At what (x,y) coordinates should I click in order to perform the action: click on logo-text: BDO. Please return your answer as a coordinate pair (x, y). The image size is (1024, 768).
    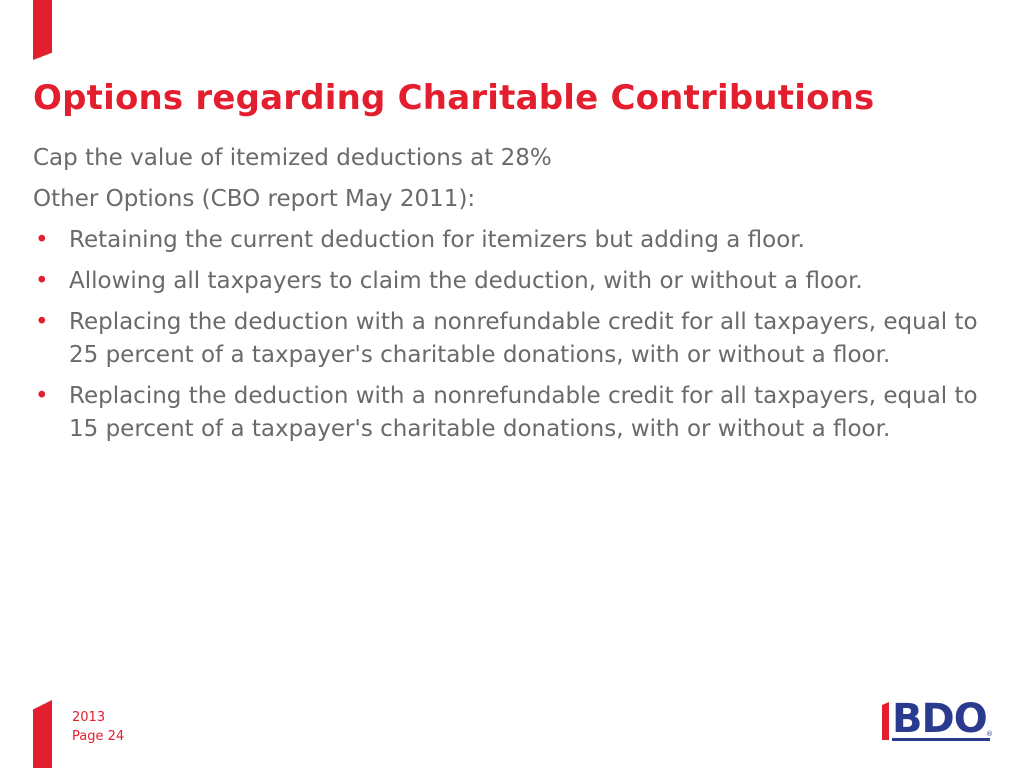
    Looking at the image, I should click on (940, 719).